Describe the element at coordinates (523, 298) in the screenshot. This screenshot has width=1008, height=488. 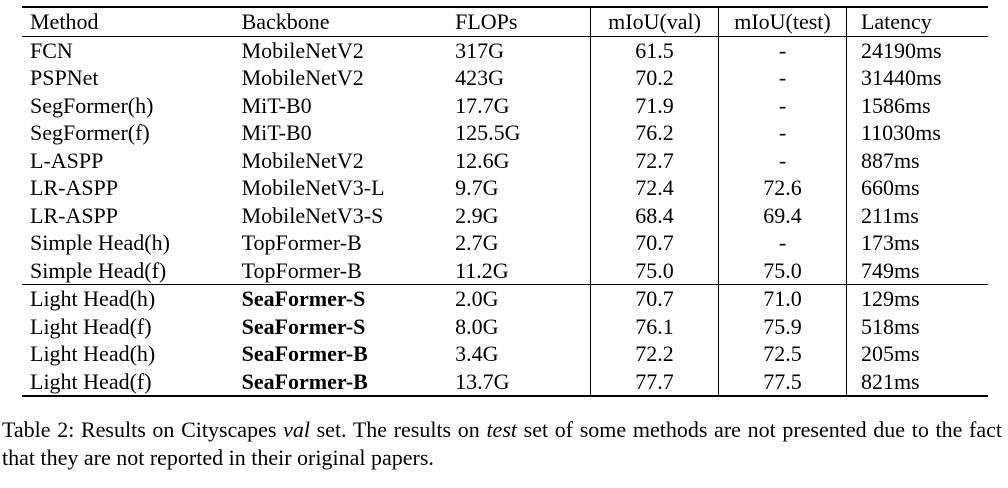
I see `cell-flops: 2.0G` at that location.